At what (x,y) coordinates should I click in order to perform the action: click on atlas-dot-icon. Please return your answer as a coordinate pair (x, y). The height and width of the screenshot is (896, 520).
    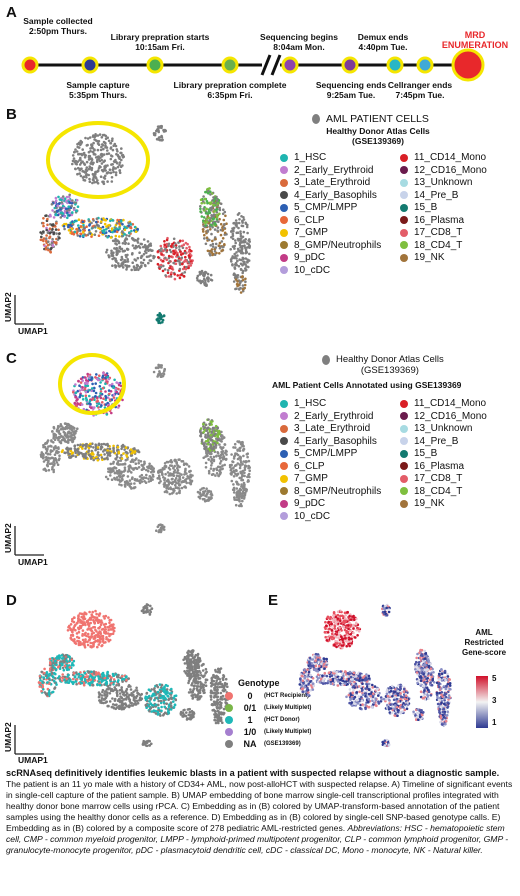
    Looking at the image, I should click on (326, 360).